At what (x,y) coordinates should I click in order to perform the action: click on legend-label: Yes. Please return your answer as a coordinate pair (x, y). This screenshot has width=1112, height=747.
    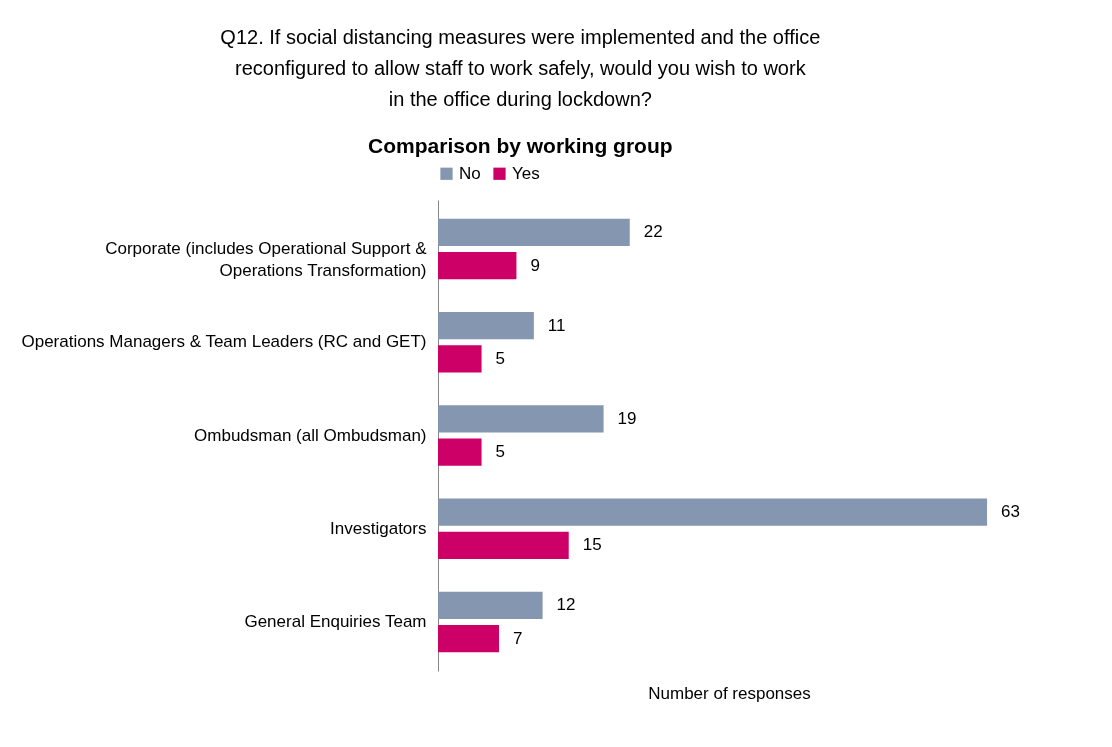
    Looking at the image, I should click on (526, 173).